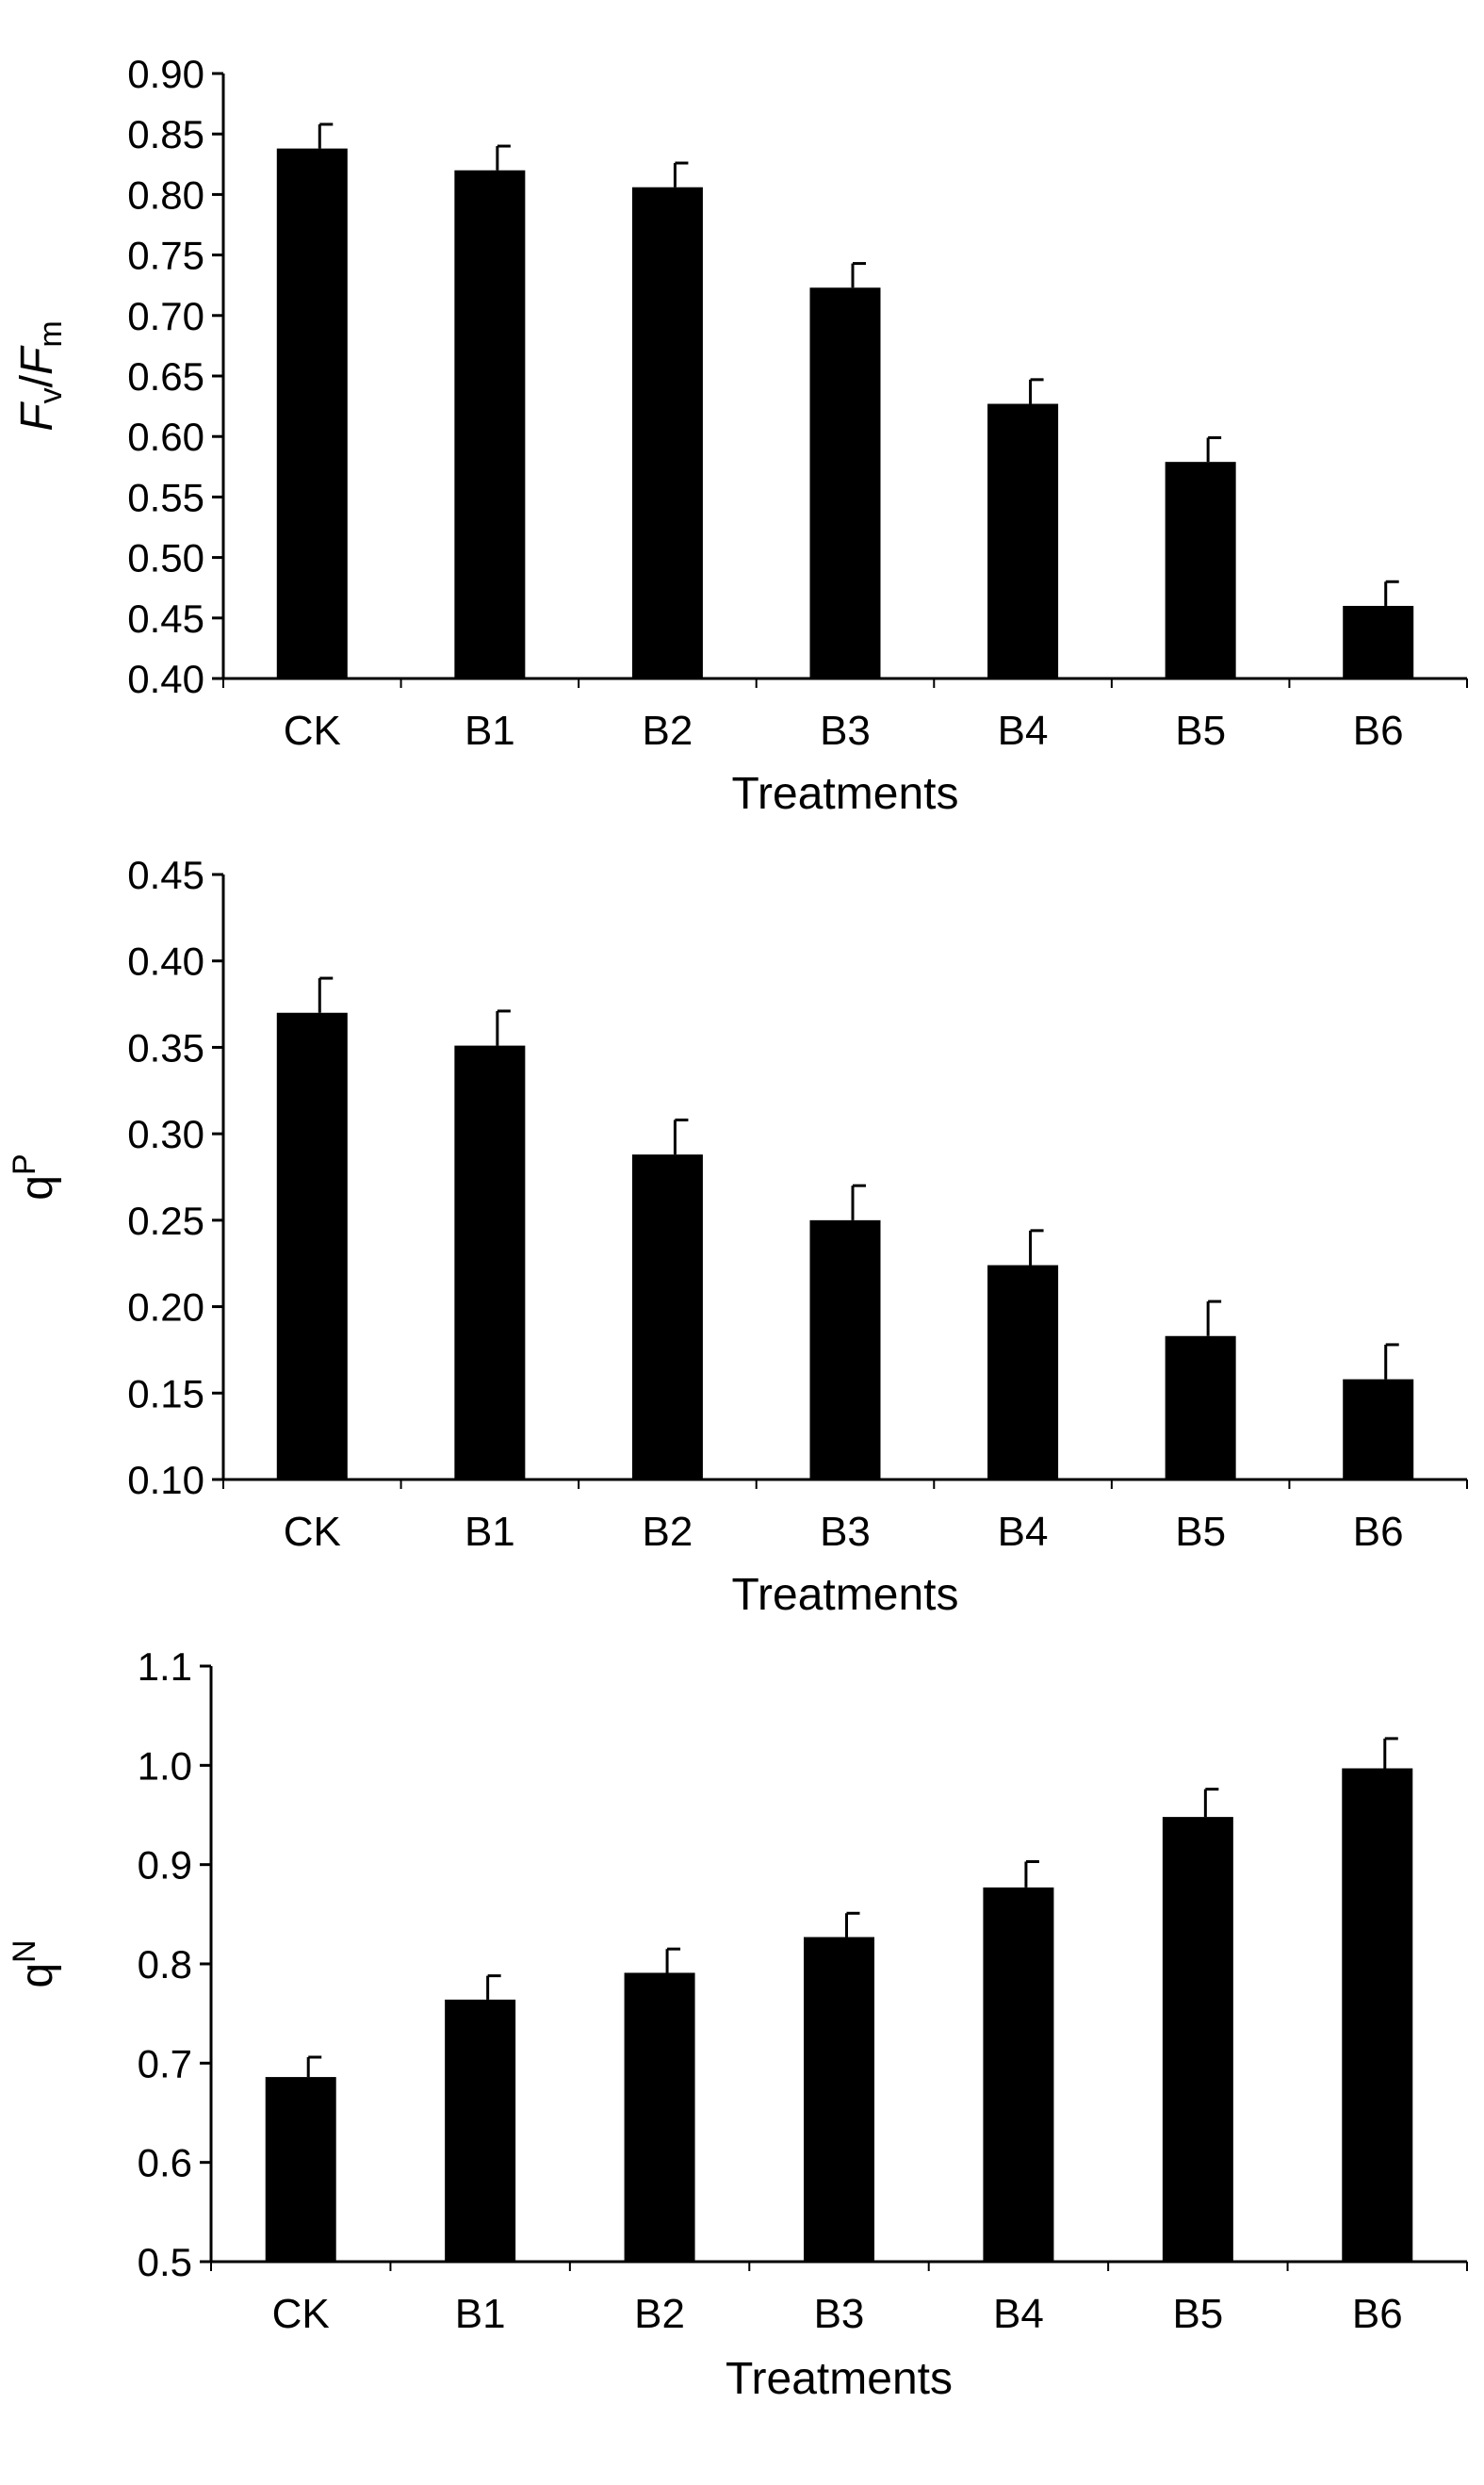 The image size is (1484, 2485). Describe the element at coordinates (165, 437) in the screenshot. I see `y-tick-label: 0.60` at that location.